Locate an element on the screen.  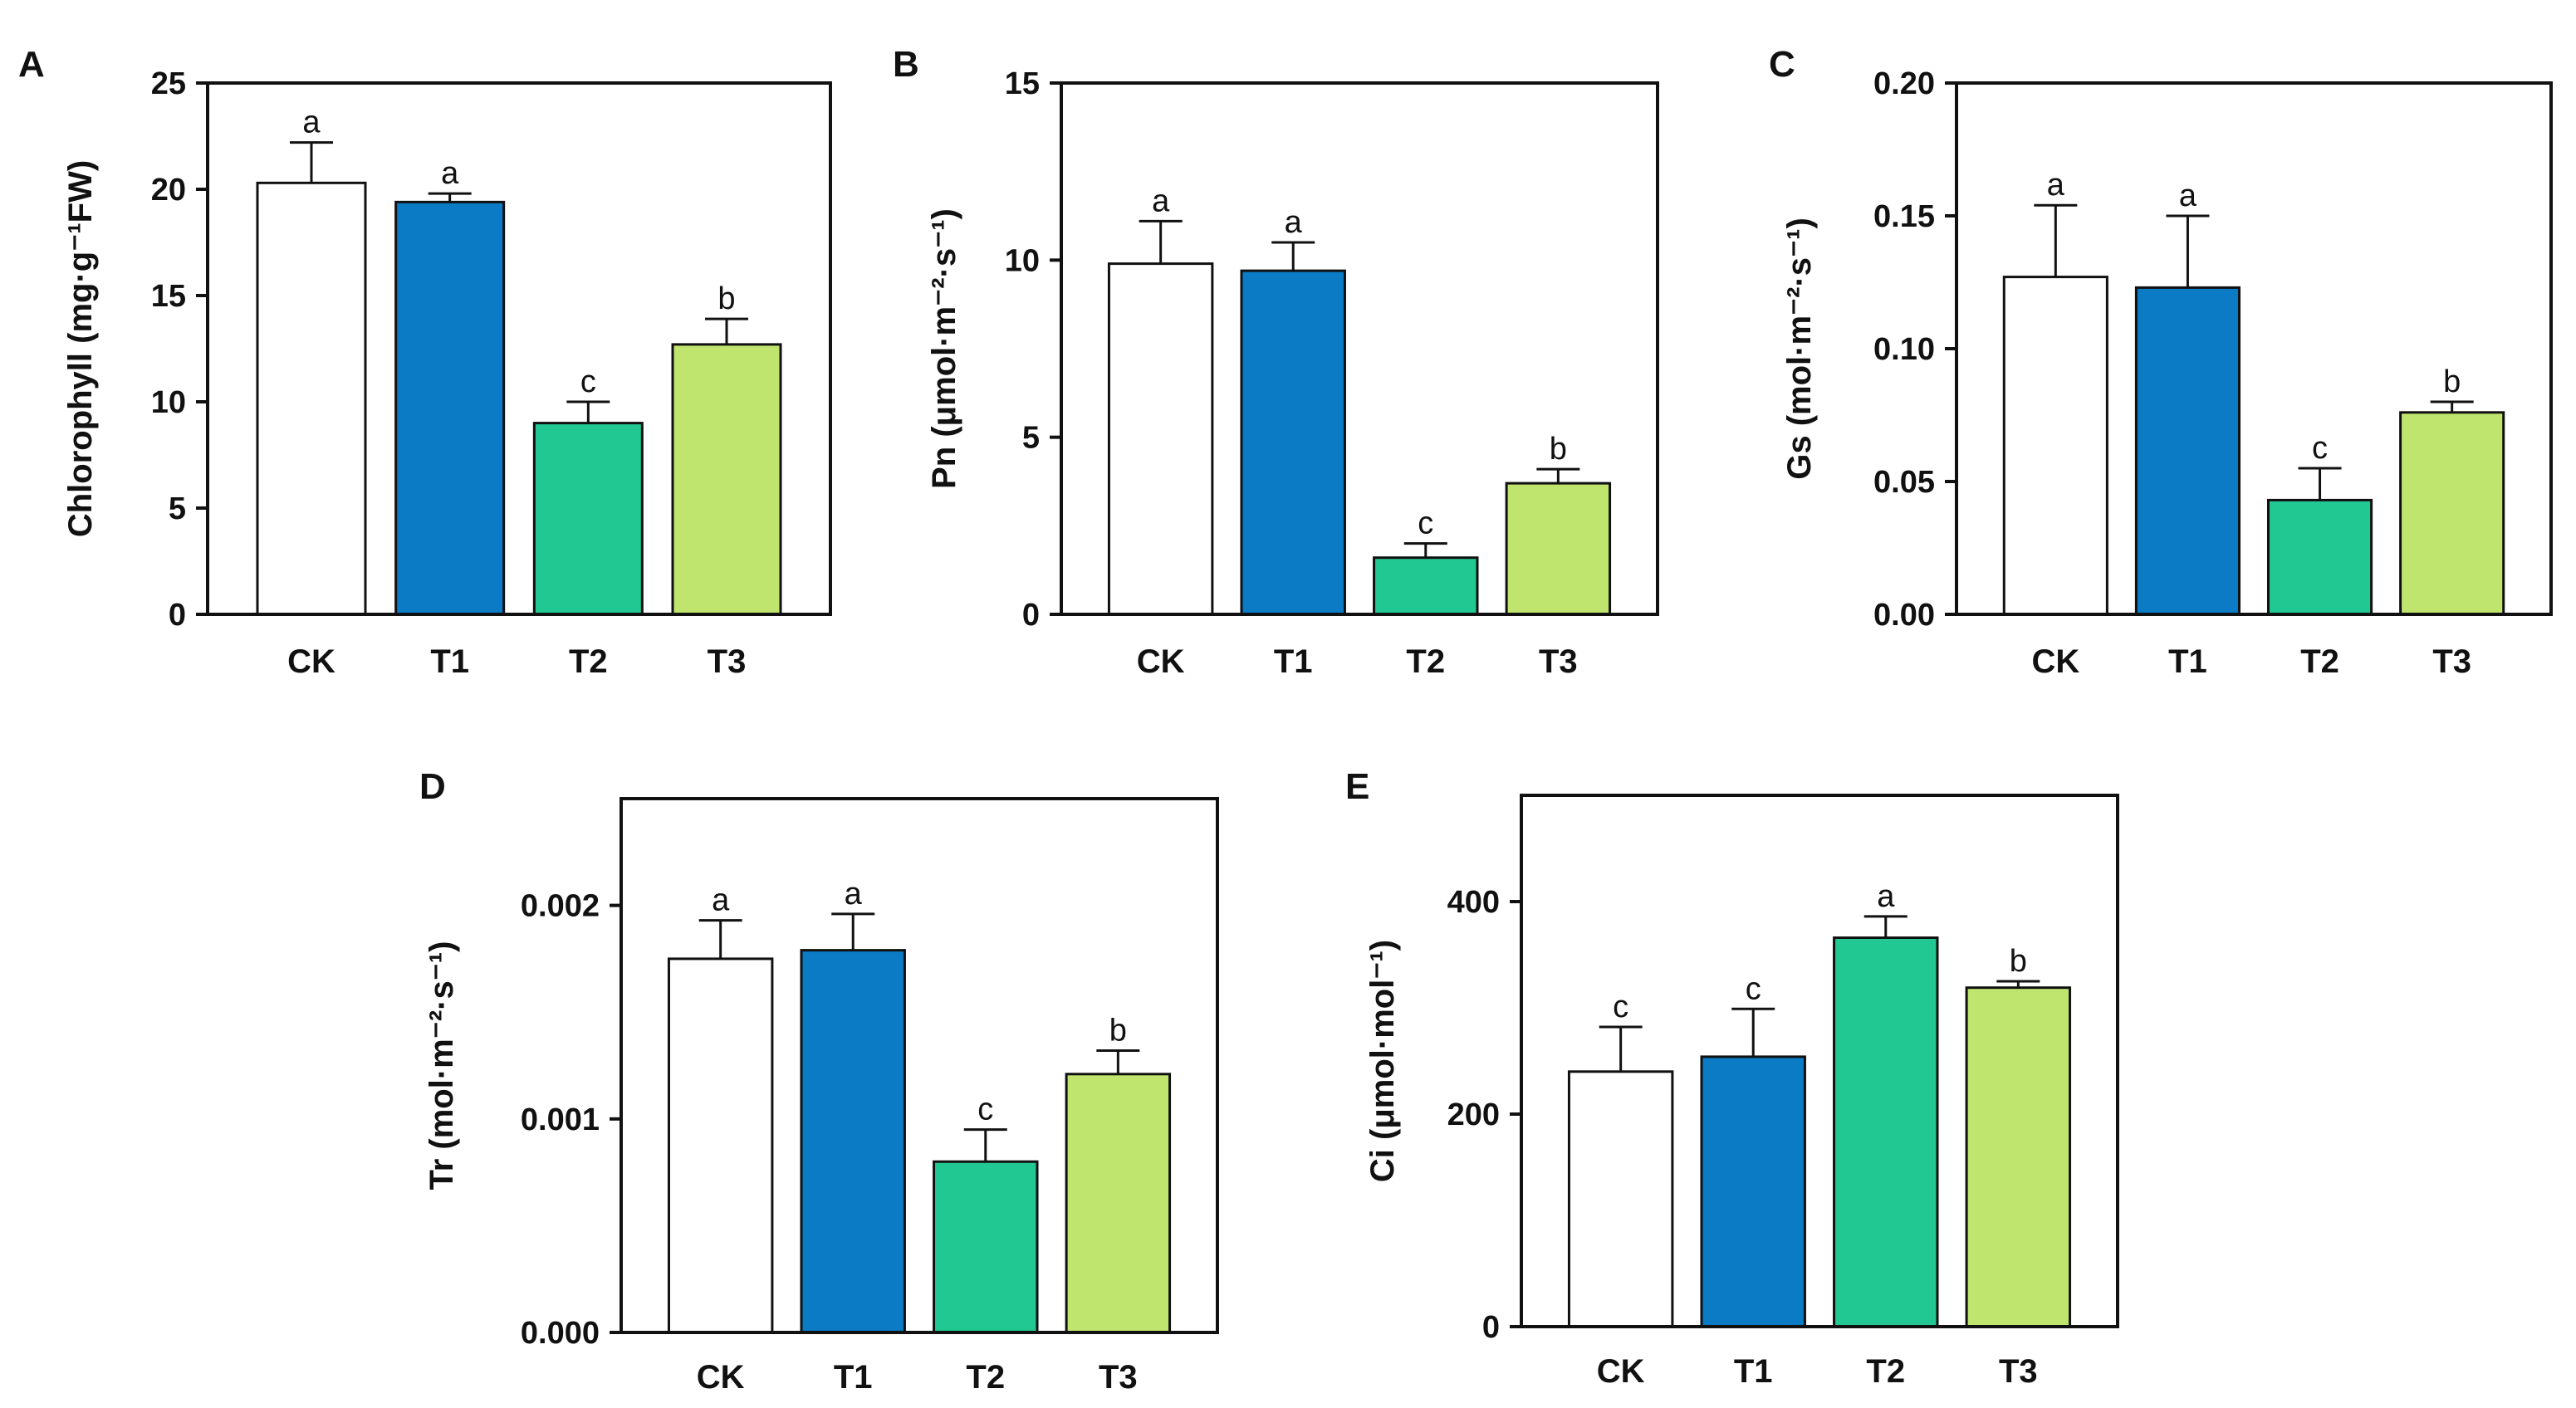
panel-c-letter: C is located at coordinates (1782, 65).